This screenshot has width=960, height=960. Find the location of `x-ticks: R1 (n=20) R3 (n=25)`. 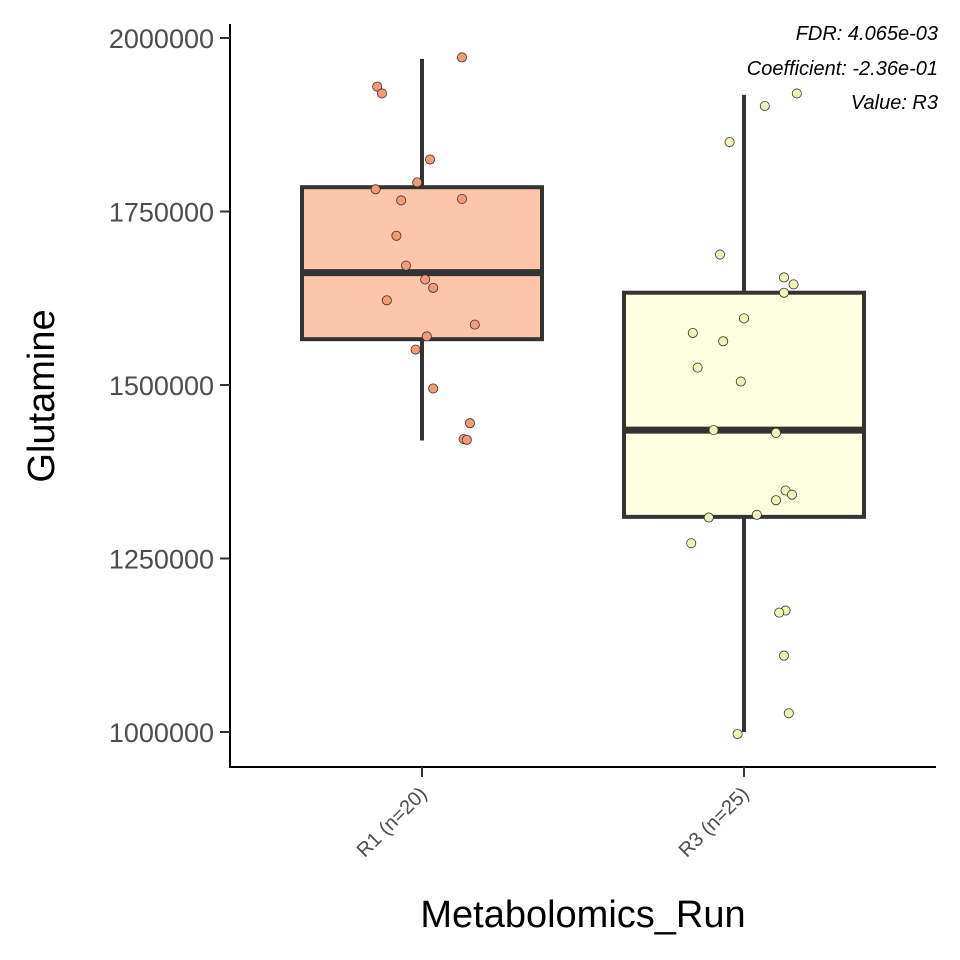

x-ticks: R1 (n=20) R3 (n=25) is located at coordinates (553, 814).